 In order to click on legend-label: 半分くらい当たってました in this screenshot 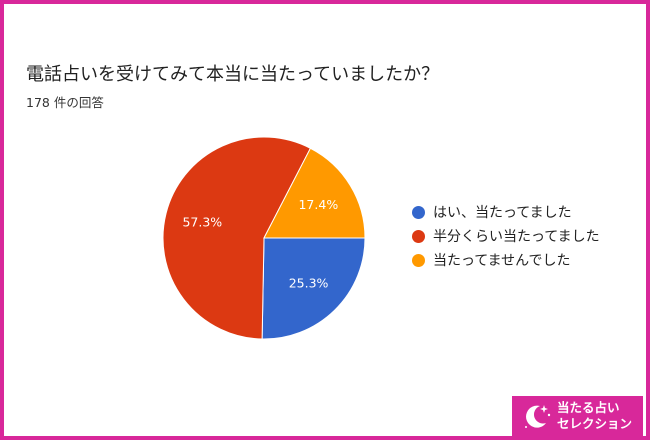, I will do `click(516, 237)`.